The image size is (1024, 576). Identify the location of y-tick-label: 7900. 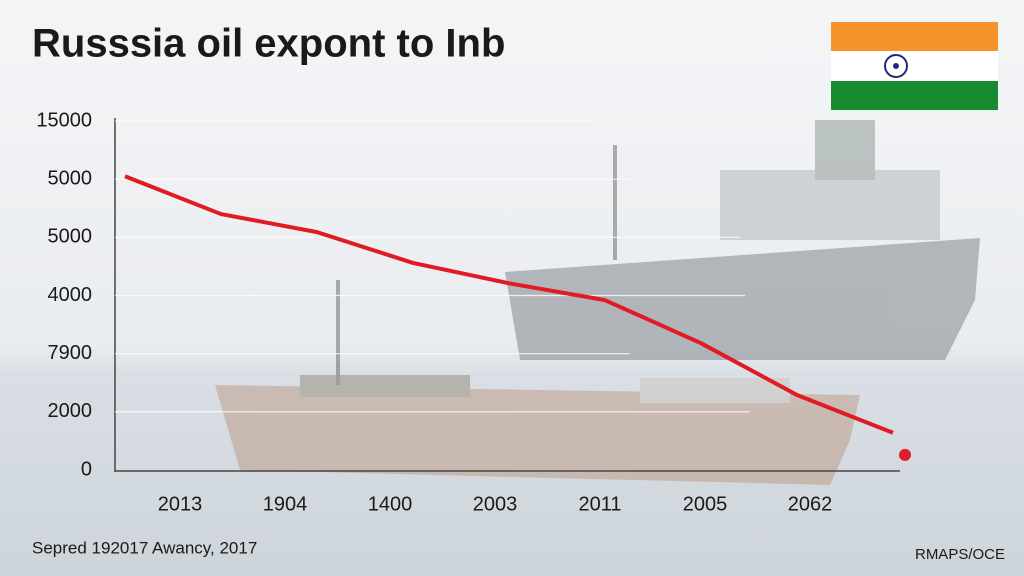
(70, 353).